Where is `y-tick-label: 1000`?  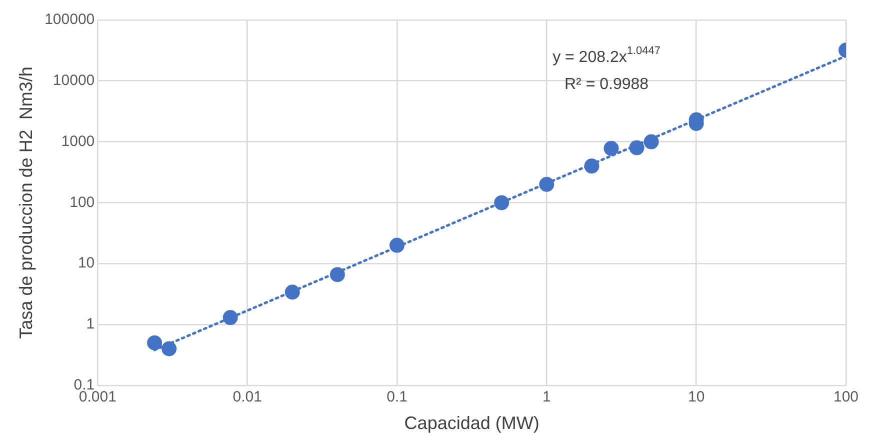
y-tick-label: 1000 is located at coordinates (78, 141).